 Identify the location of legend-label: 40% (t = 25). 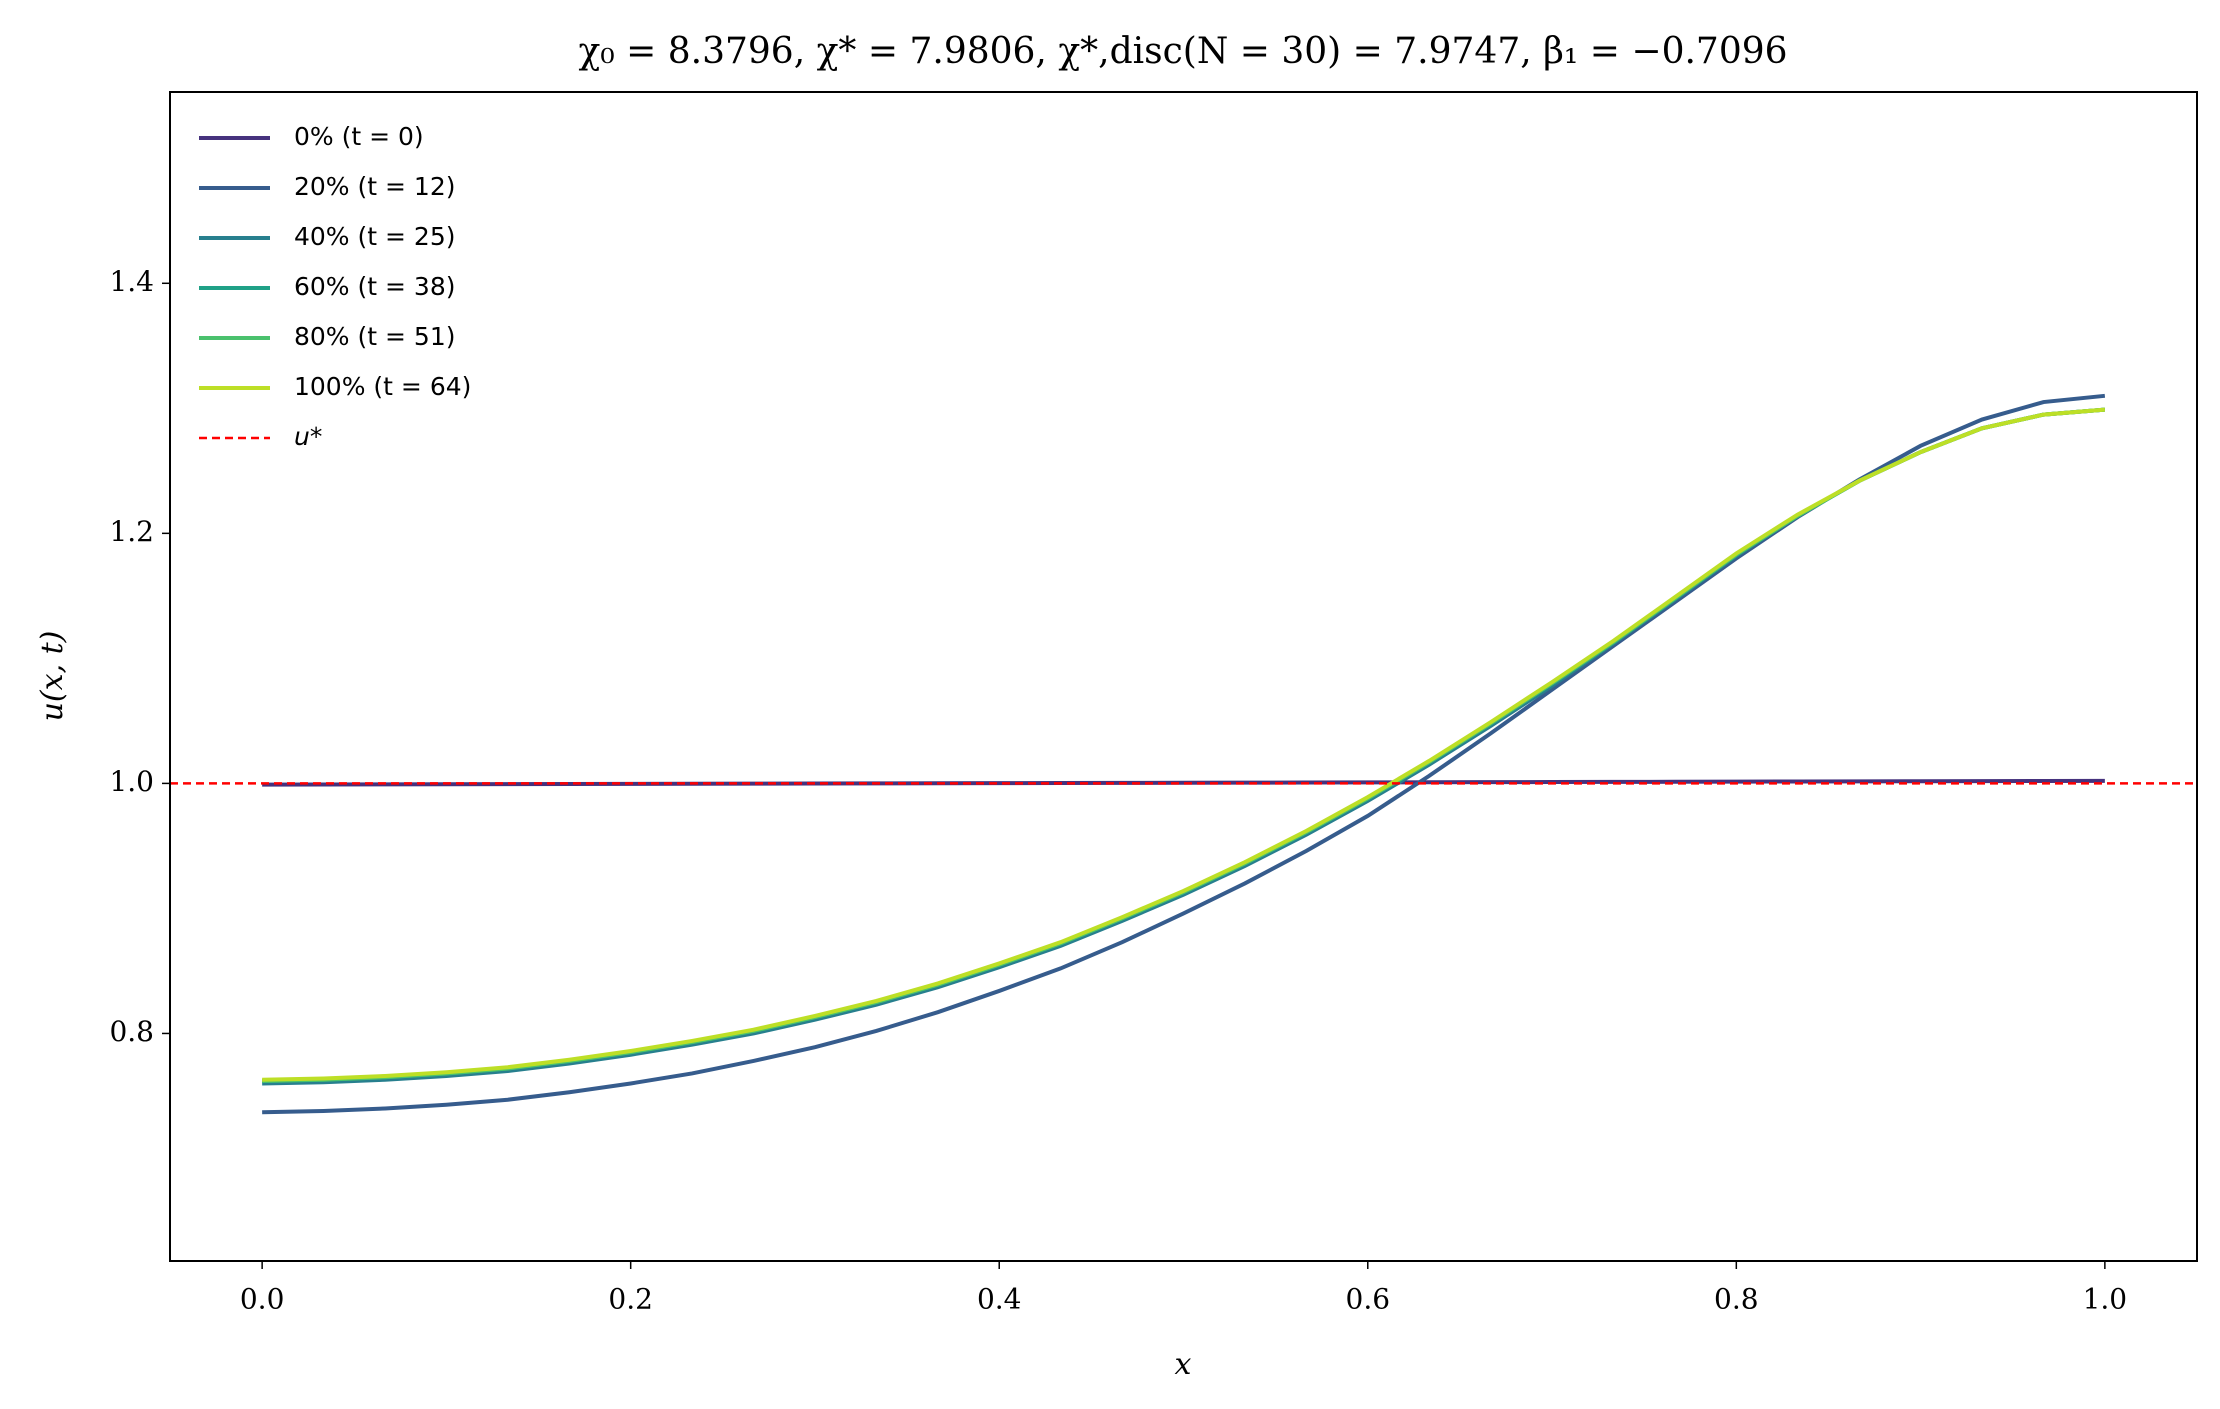
(374, 236).